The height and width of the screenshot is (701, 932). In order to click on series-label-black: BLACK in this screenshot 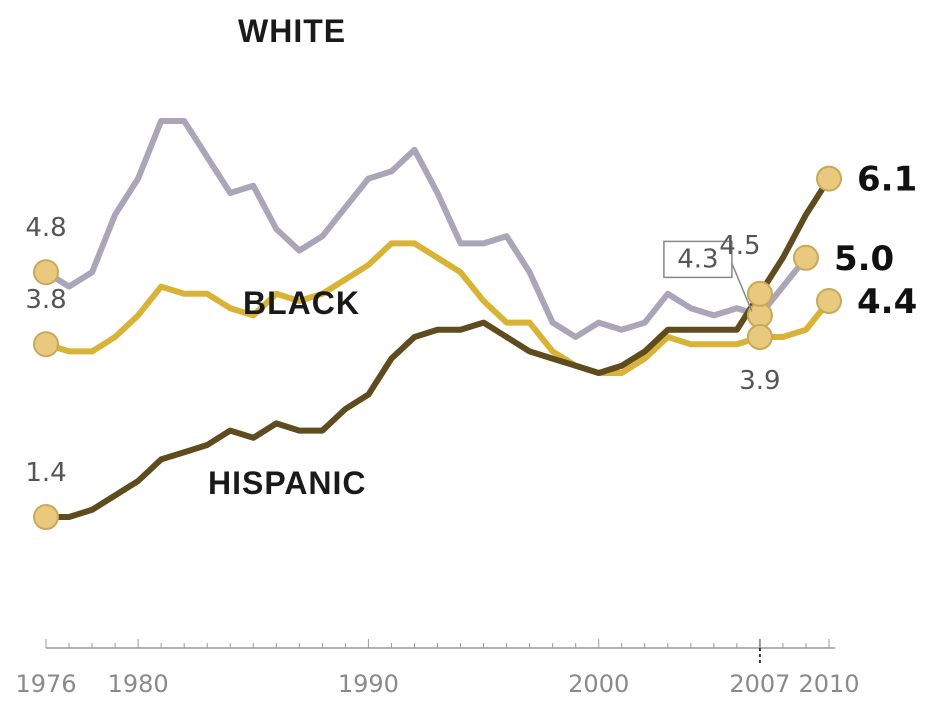, I will do `click(301, 303)`.